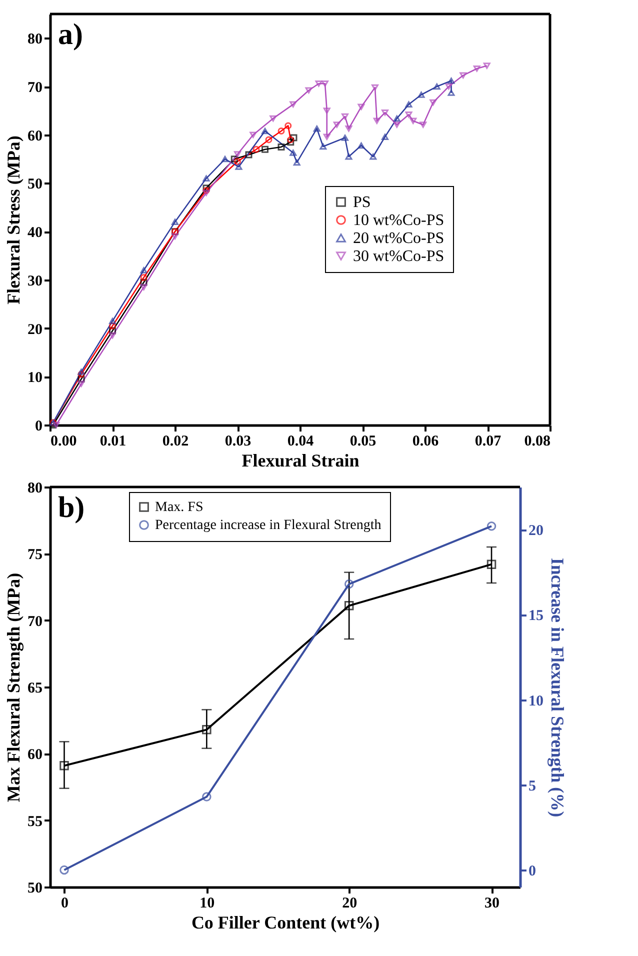  Describe the element at coordinates (268, 525) in the screenshot. I see `legend-label: Percentage increase in Flexural Strength` at that location.